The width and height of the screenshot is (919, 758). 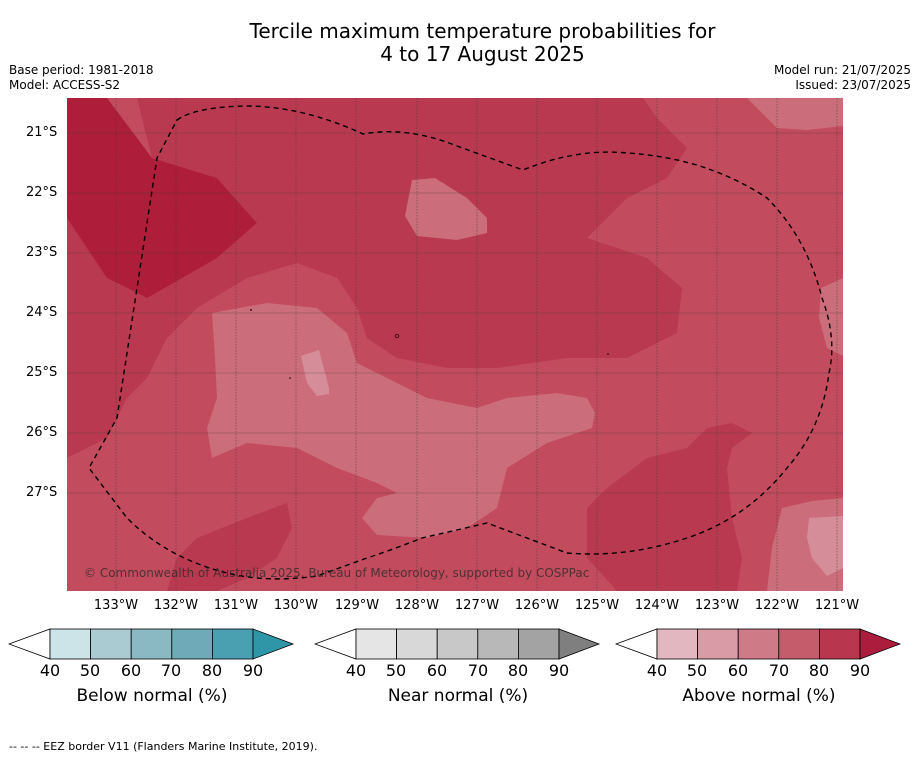 What do you see at coordinates (42, 132) in the screenshot?
I see `lat-label-21s: 21°S` at bounding box center [42, 132].